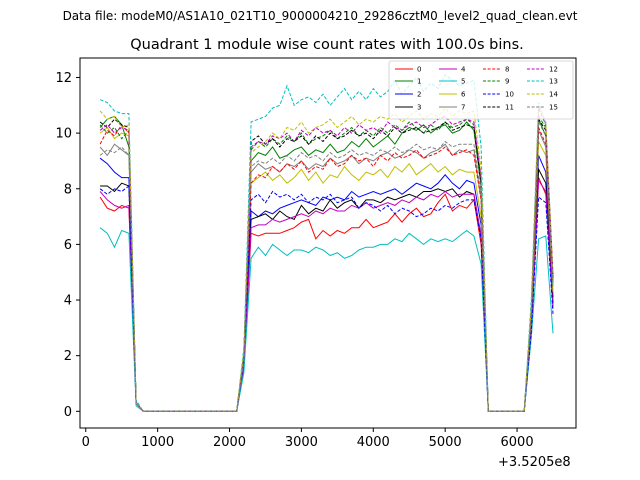 The width and height of the screenshot is (640, 480). Describe the element at coordinates (463, 108) in the screenshot. I see `legend-label-7: 7` at that location.